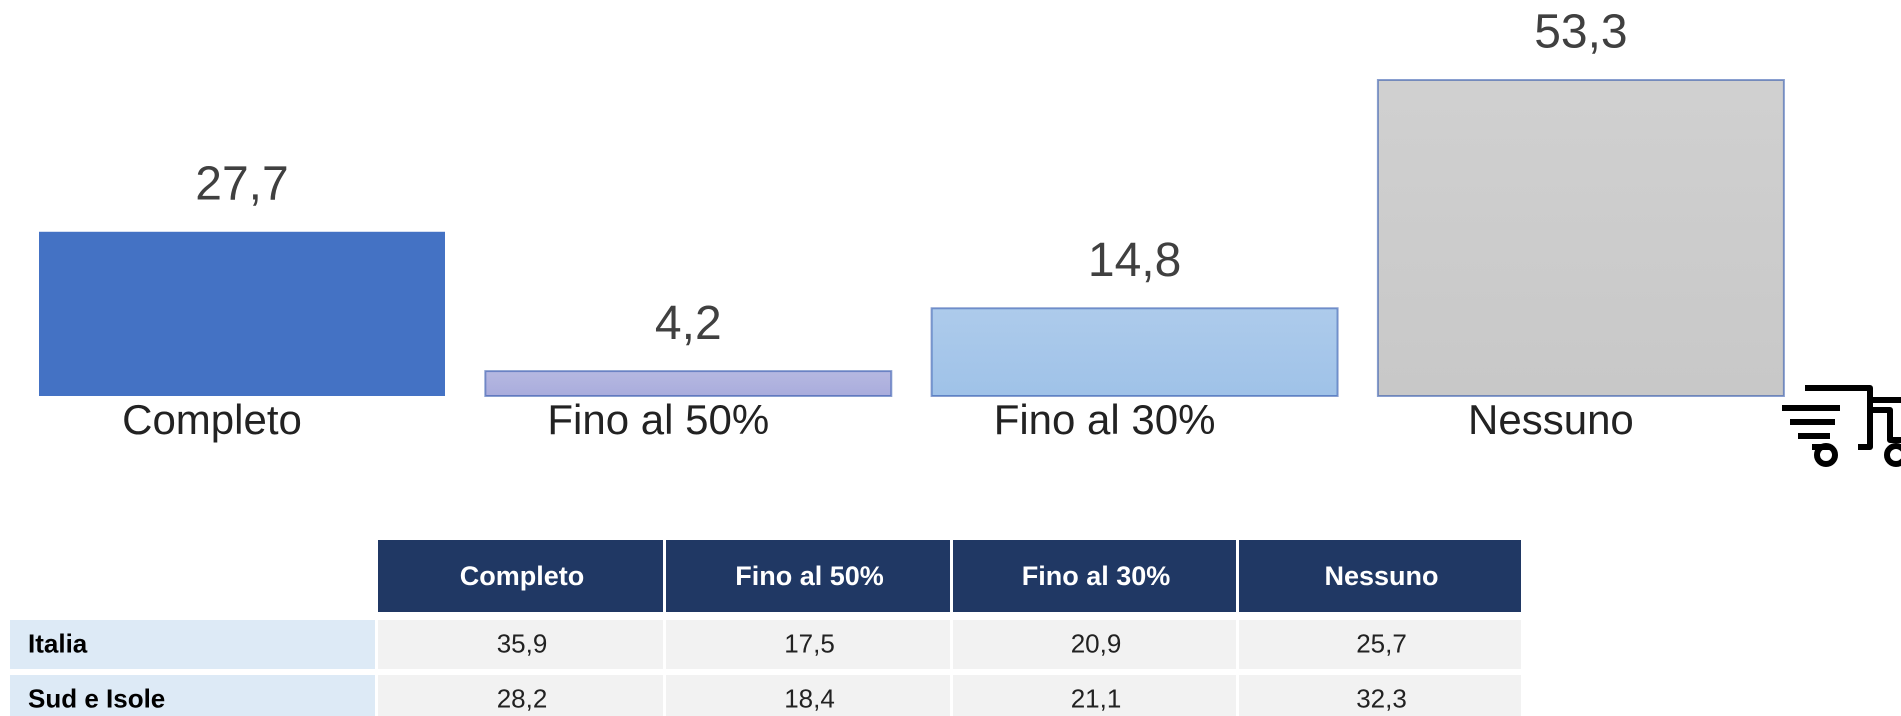 The height and width of the screenshot is (716, 1901). Describe the element at coordinates (658, 419) in the screenshot. I see `category-label: Fino al 50%` at that location.